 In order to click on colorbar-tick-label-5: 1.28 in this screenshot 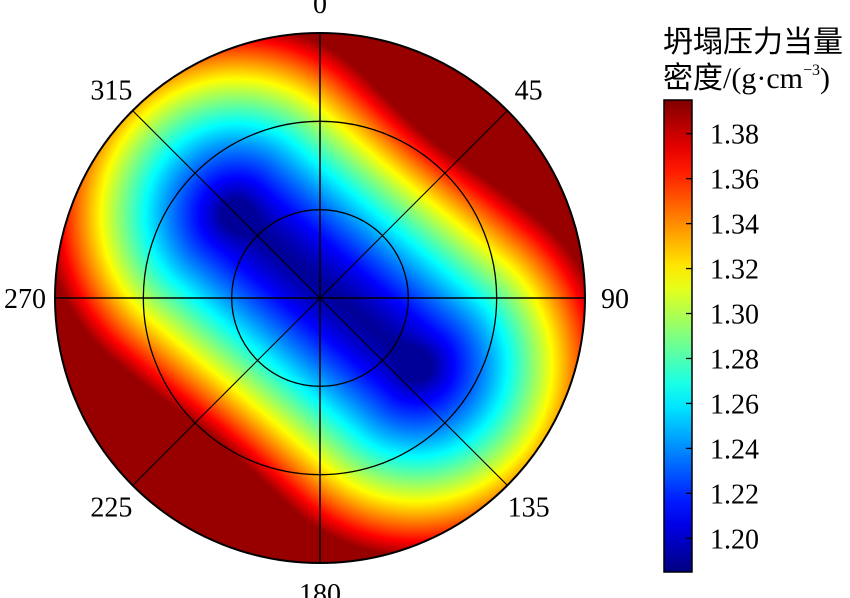, I will do `click(734, 359)`.